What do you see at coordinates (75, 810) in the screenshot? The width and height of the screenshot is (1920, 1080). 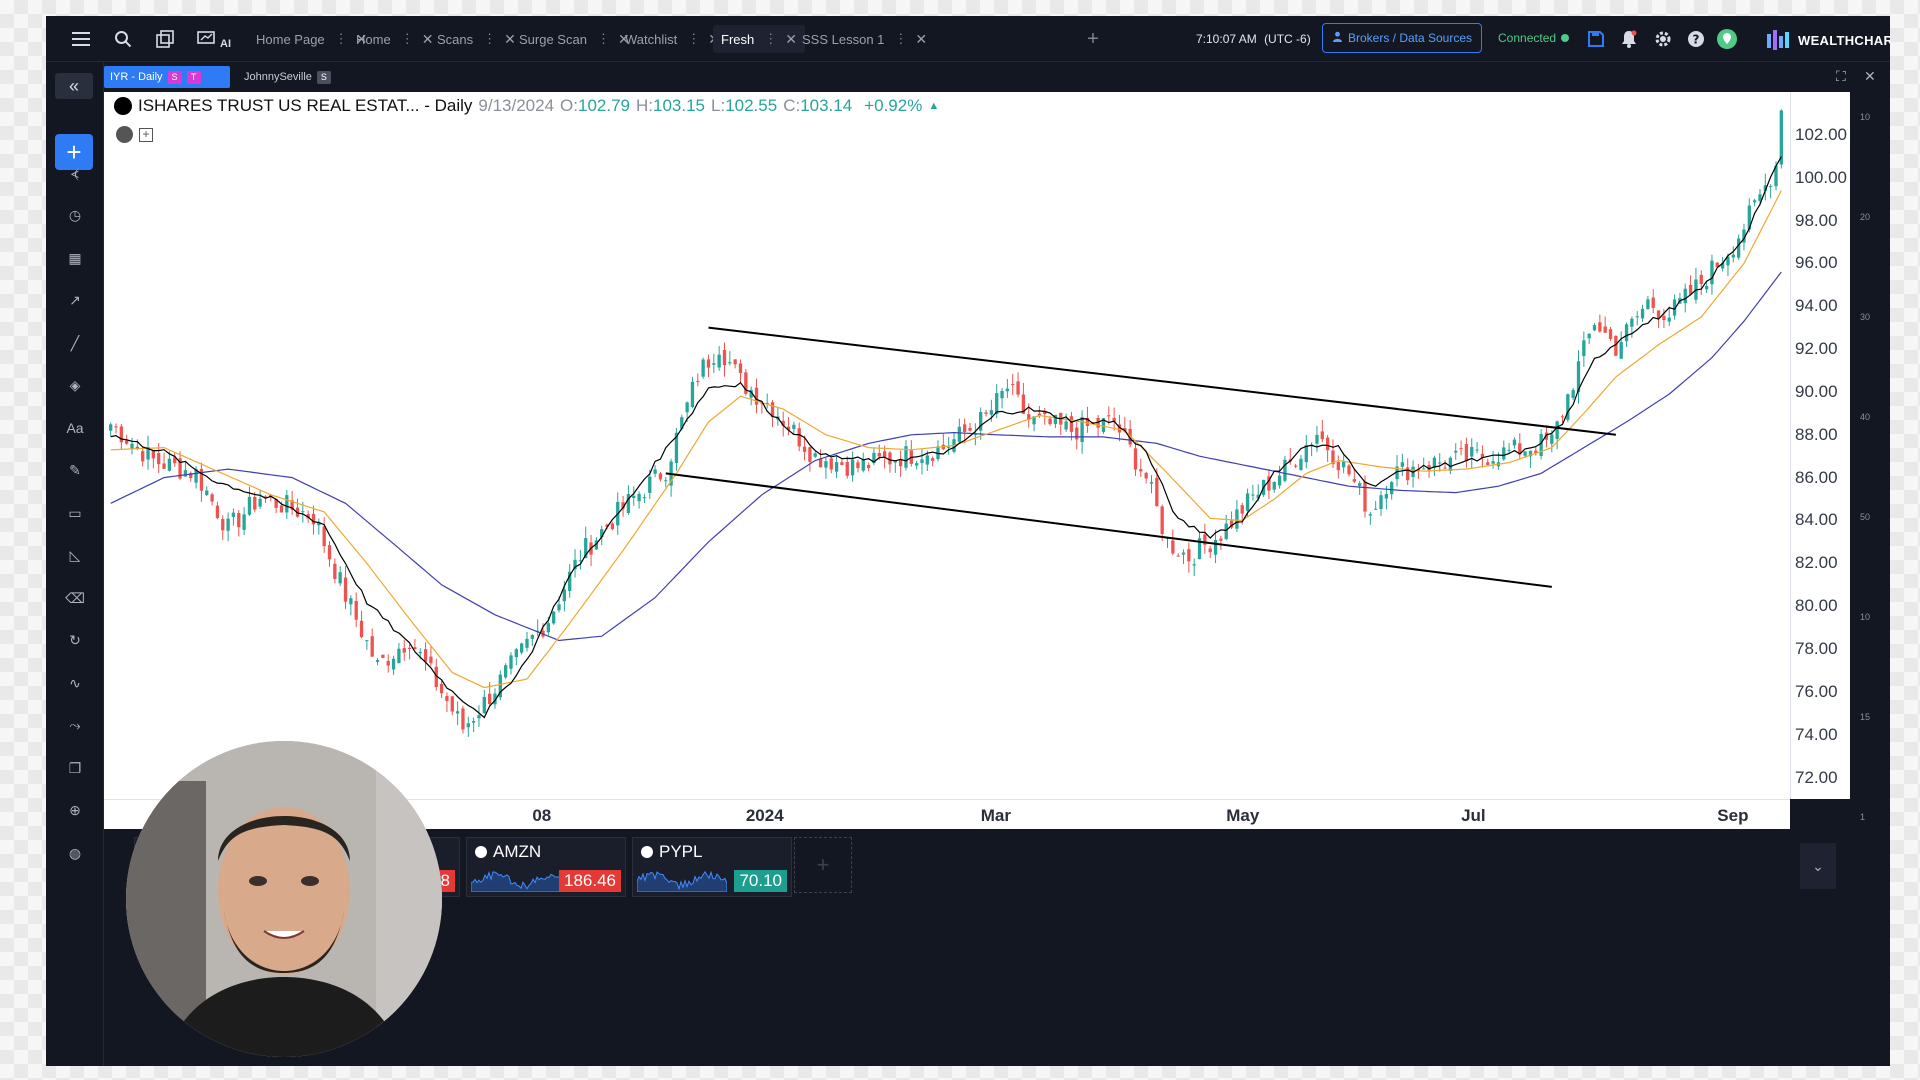 I see `crosshair-icon: ⊕` at bounding box center [75, 810].